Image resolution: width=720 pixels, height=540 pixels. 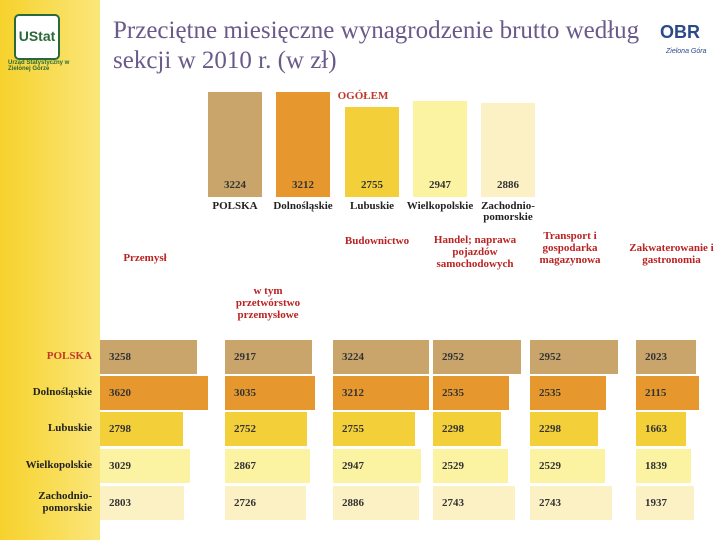 I want to click on category-label: Zachodnio-pomorskie, so click(x=508, y=211).